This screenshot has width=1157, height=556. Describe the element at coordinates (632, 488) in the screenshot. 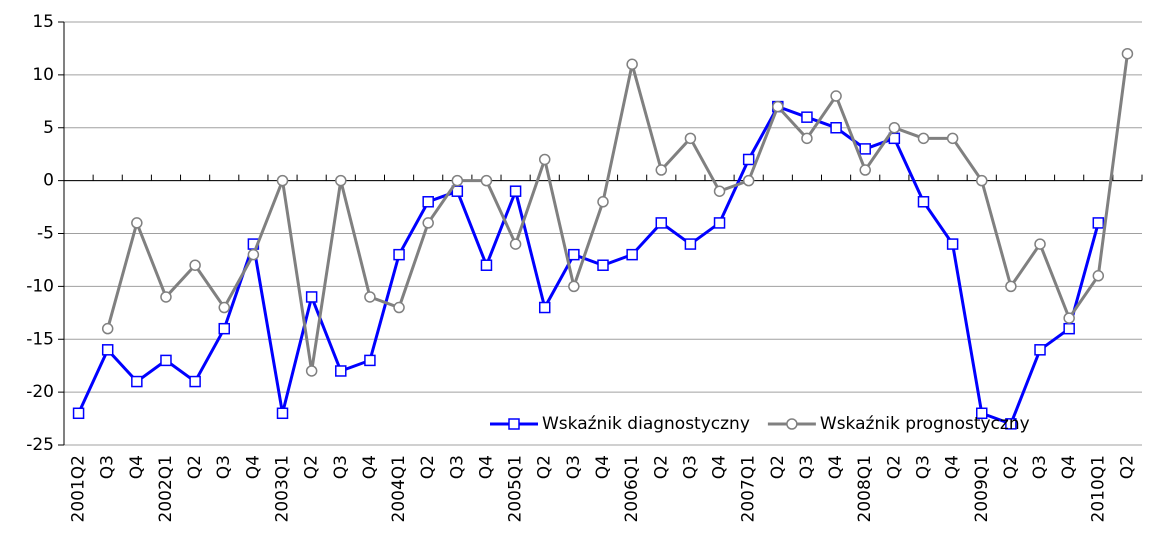

I see `x-tick-label: 2006Q1` at that location.